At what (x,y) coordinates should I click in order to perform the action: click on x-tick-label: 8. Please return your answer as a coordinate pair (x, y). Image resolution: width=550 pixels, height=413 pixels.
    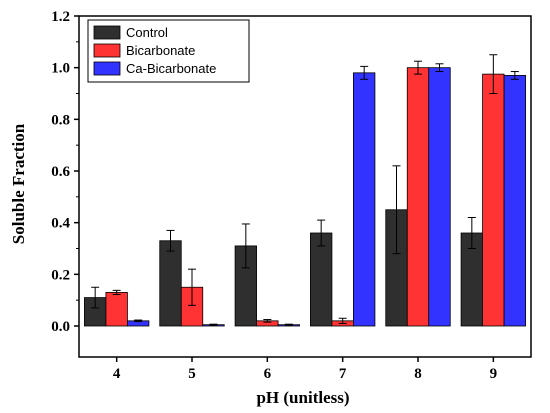
    Looking at the image, I should click on (418, 374).